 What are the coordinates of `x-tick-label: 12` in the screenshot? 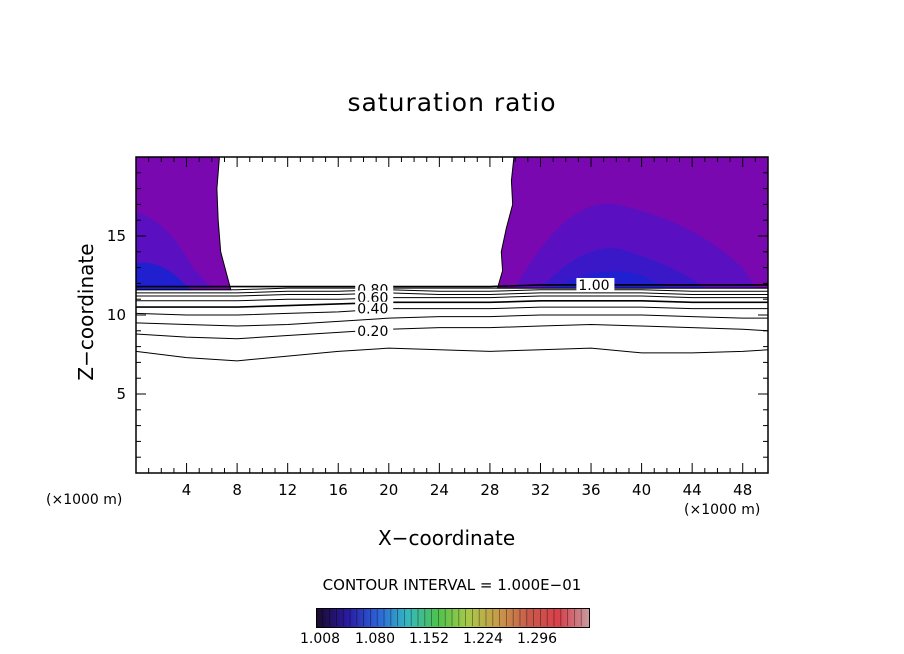 It's located at (287, 490).